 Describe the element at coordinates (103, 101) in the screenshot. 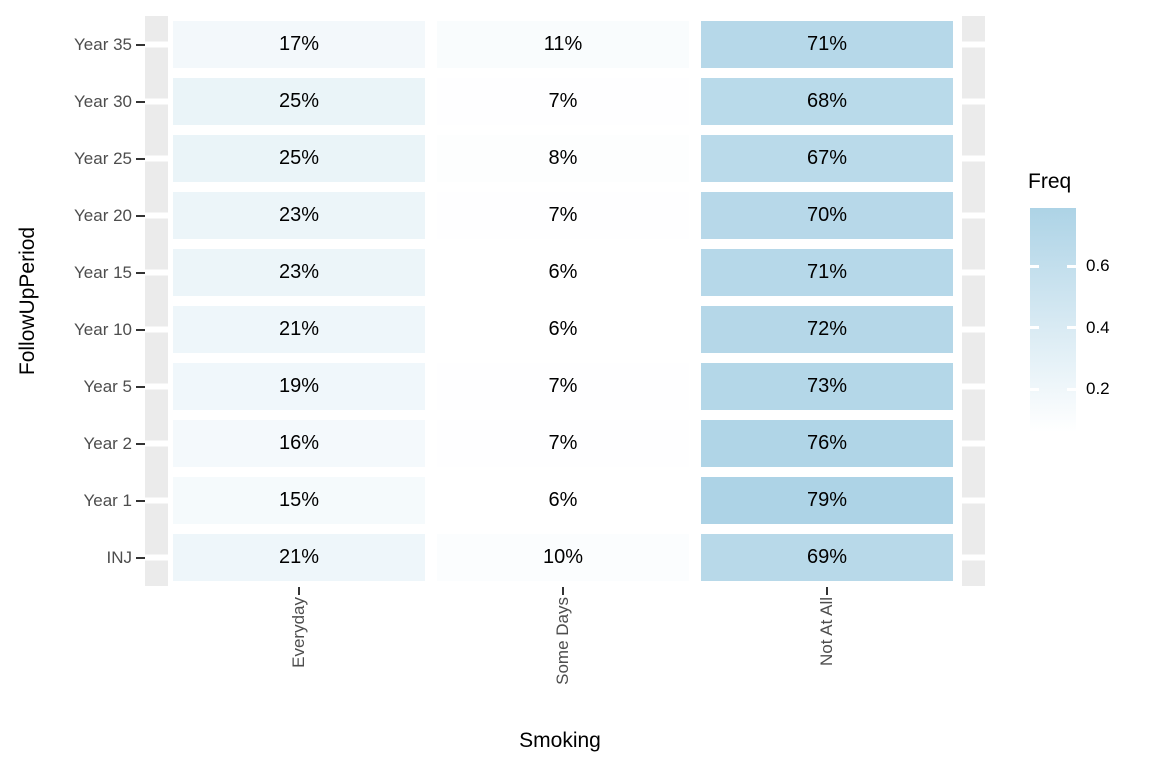

I see `y-tick-label: Year 30` at that location.